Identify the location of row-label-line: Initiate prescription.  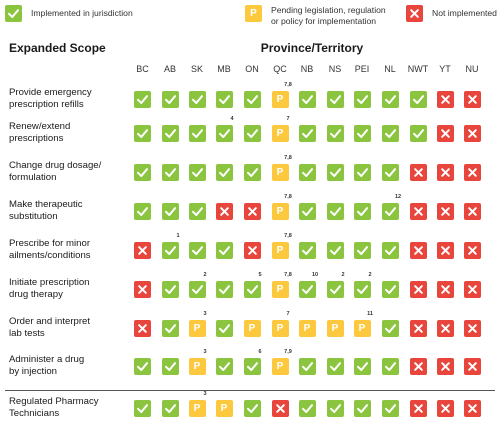
(49, 282).